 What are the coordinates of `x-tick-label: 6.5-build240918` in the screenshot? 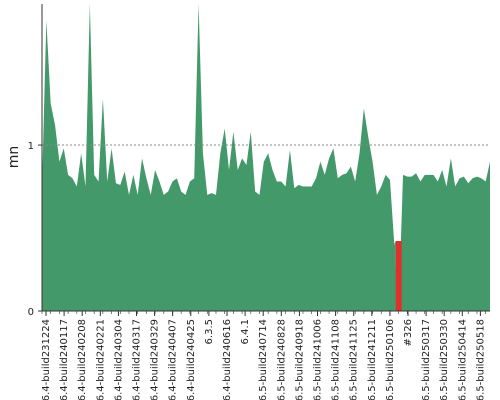 It's located at (299, 359).